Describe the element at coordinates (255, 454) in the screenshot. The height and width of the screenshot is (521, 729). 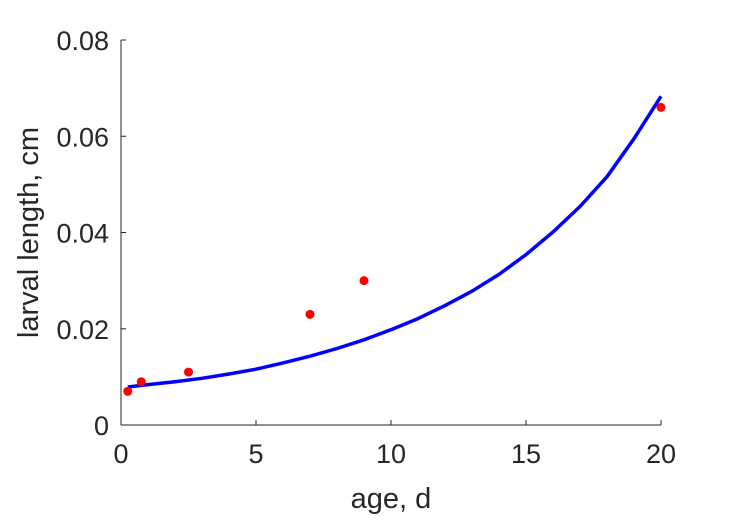
I see `x-tick-label: 5` at that location.